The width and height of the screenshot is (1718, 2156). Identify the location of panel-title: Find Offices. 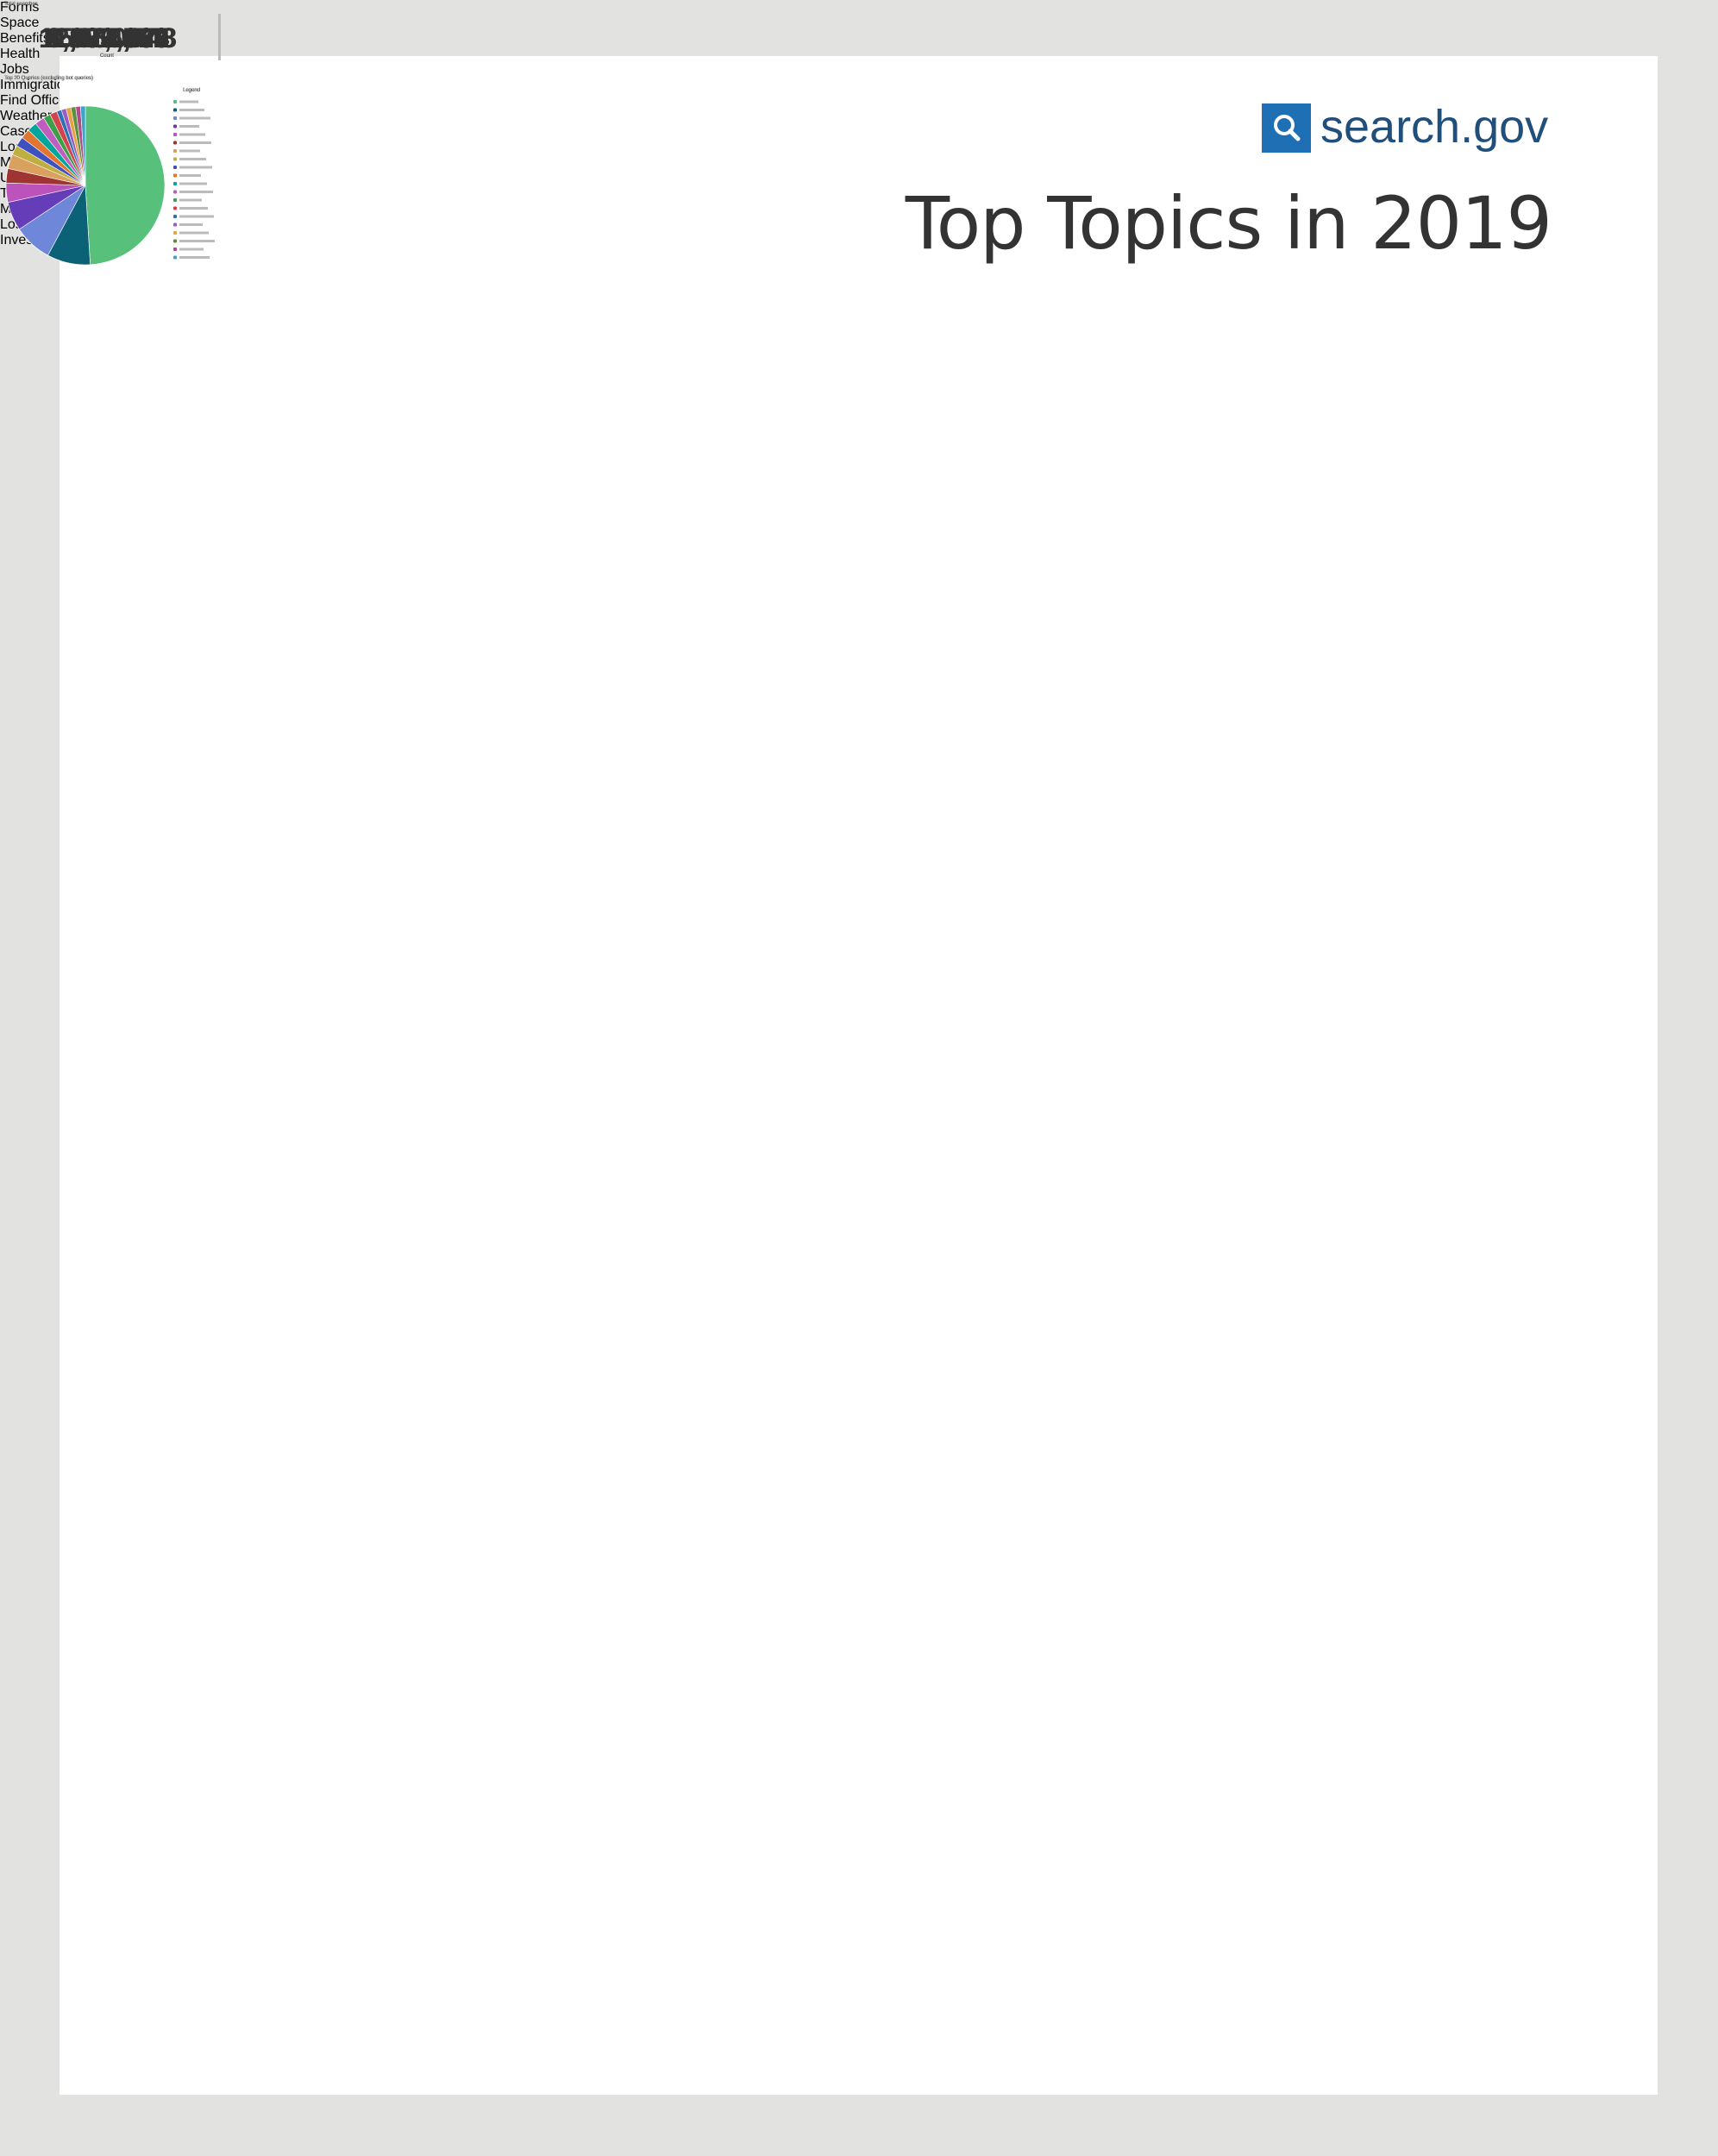
(37, 100).